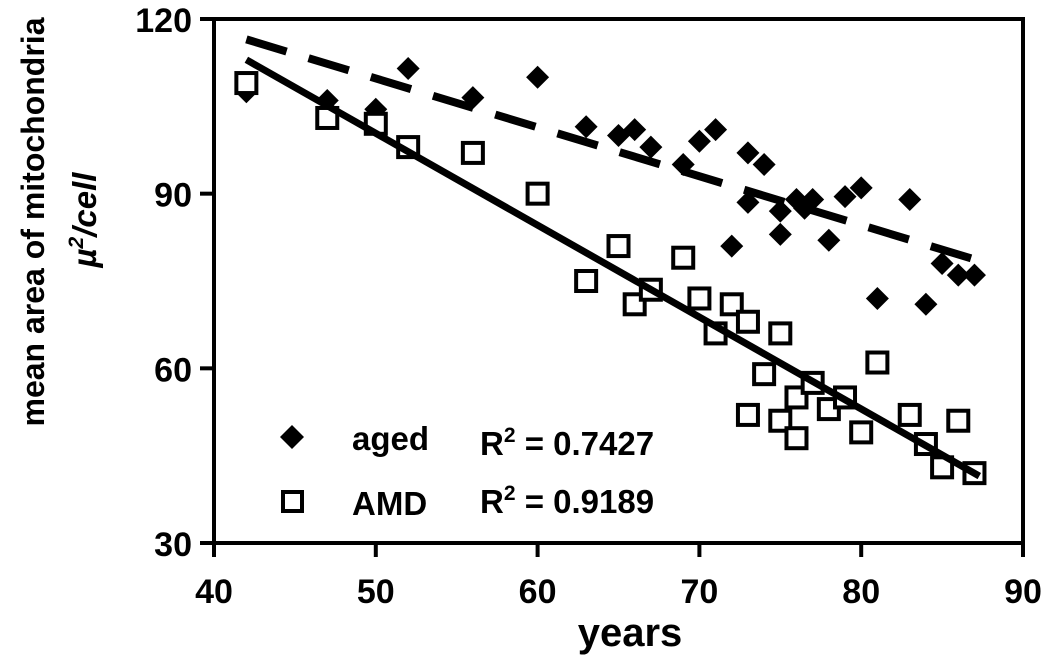 This screenshot has width=1063, height=657. What do you see at coordinates (174, 283) in the screenshot?
I see `y-axis-ticks: 30 60 90 120` at bounding box center [174, 283].